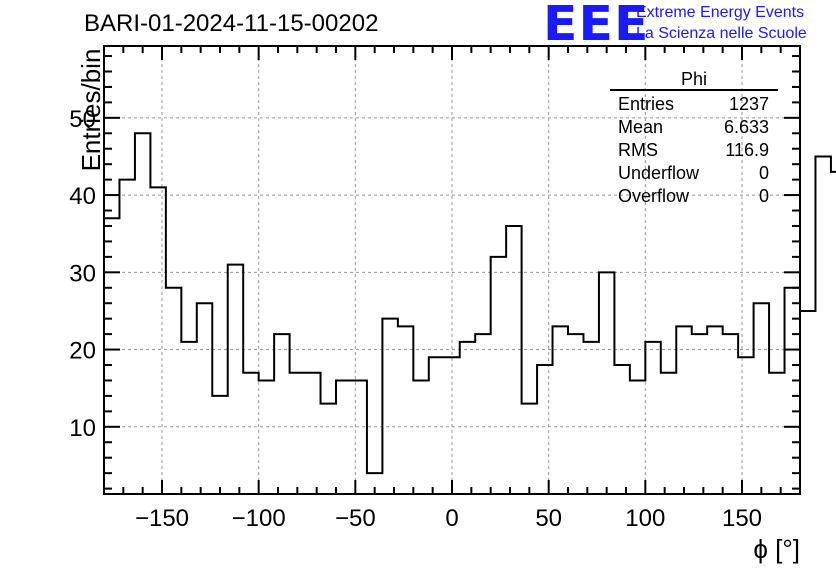 This screenshot has height=572, width=836. Describe the element at coordinates (82, 196) in the screenshot. I see `y-tick-label: 40` at that location.